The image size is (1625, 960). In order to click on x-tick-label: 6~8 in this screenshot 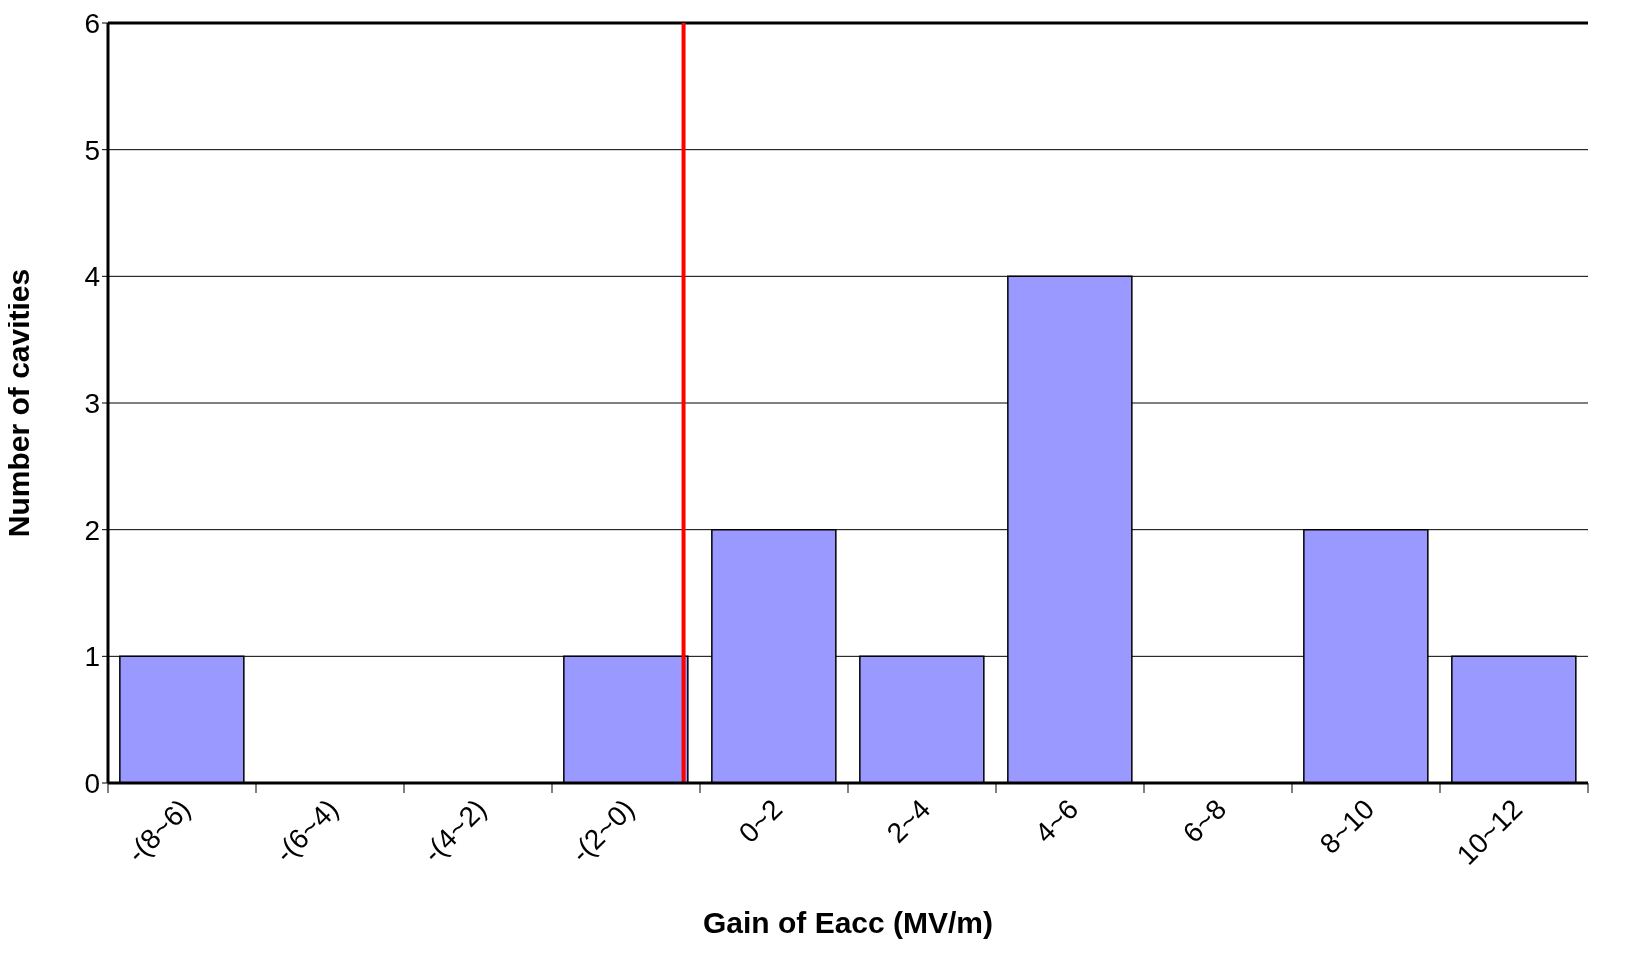, I will do `click(1204, 821)`.